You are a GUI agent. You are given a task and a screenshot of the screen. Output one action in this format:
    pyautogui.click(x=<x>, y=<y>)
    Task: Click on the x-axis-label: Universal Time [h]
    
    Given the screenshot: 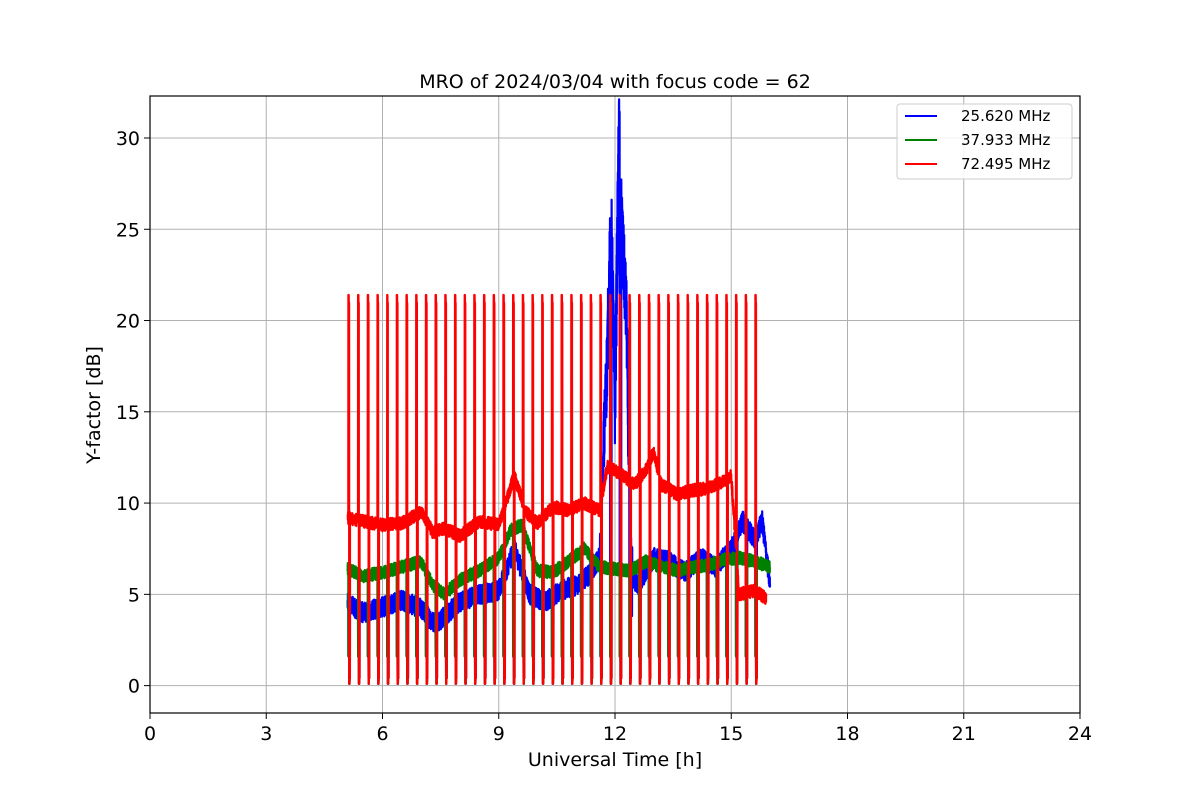 What is the action you would take?
    pyautogui.click(x=615, y=760)
    